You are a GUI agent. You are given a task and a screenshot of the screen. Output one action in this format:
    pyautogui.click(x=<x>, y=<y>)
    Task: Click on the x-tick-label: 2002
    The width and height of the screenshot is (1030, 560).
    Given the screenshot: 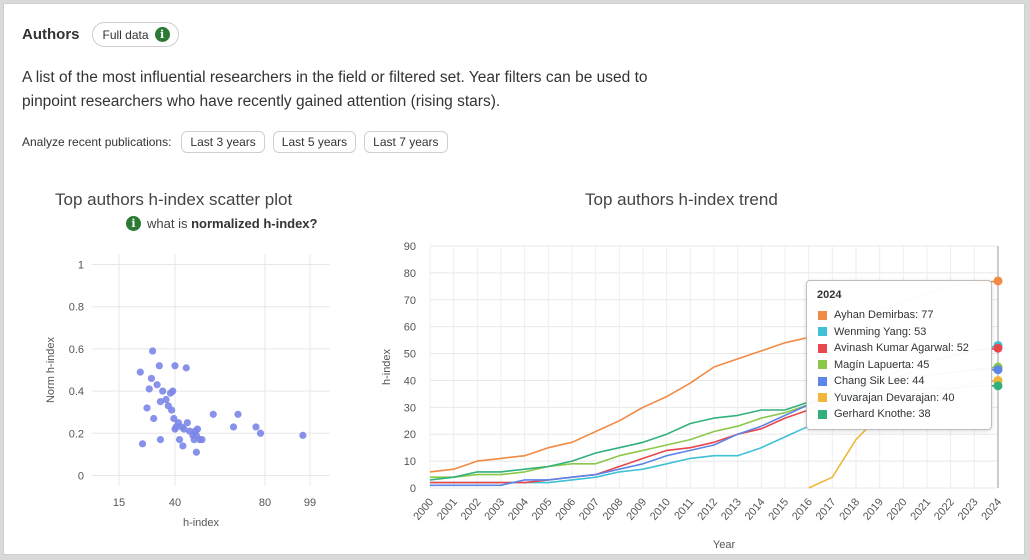 What is the action you would take?
    pyautogui.click(x=471, y=509)
    